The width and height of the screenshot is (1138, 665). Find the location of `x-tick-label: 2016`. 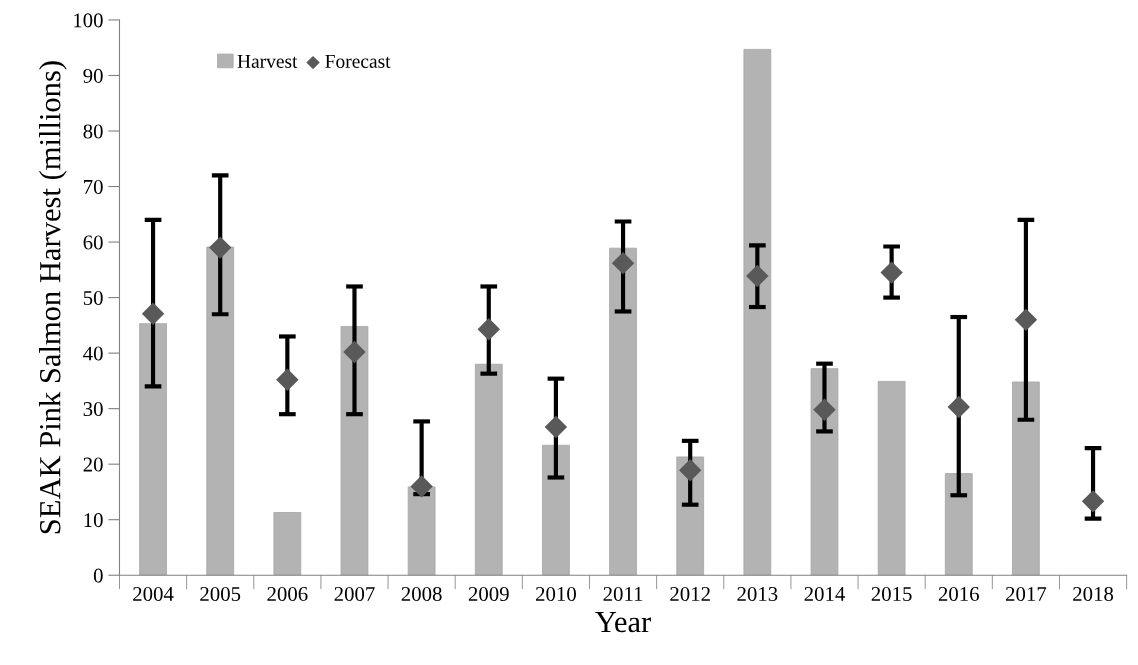

x-tick-label: 2016 is located at coordinates (958, 593).